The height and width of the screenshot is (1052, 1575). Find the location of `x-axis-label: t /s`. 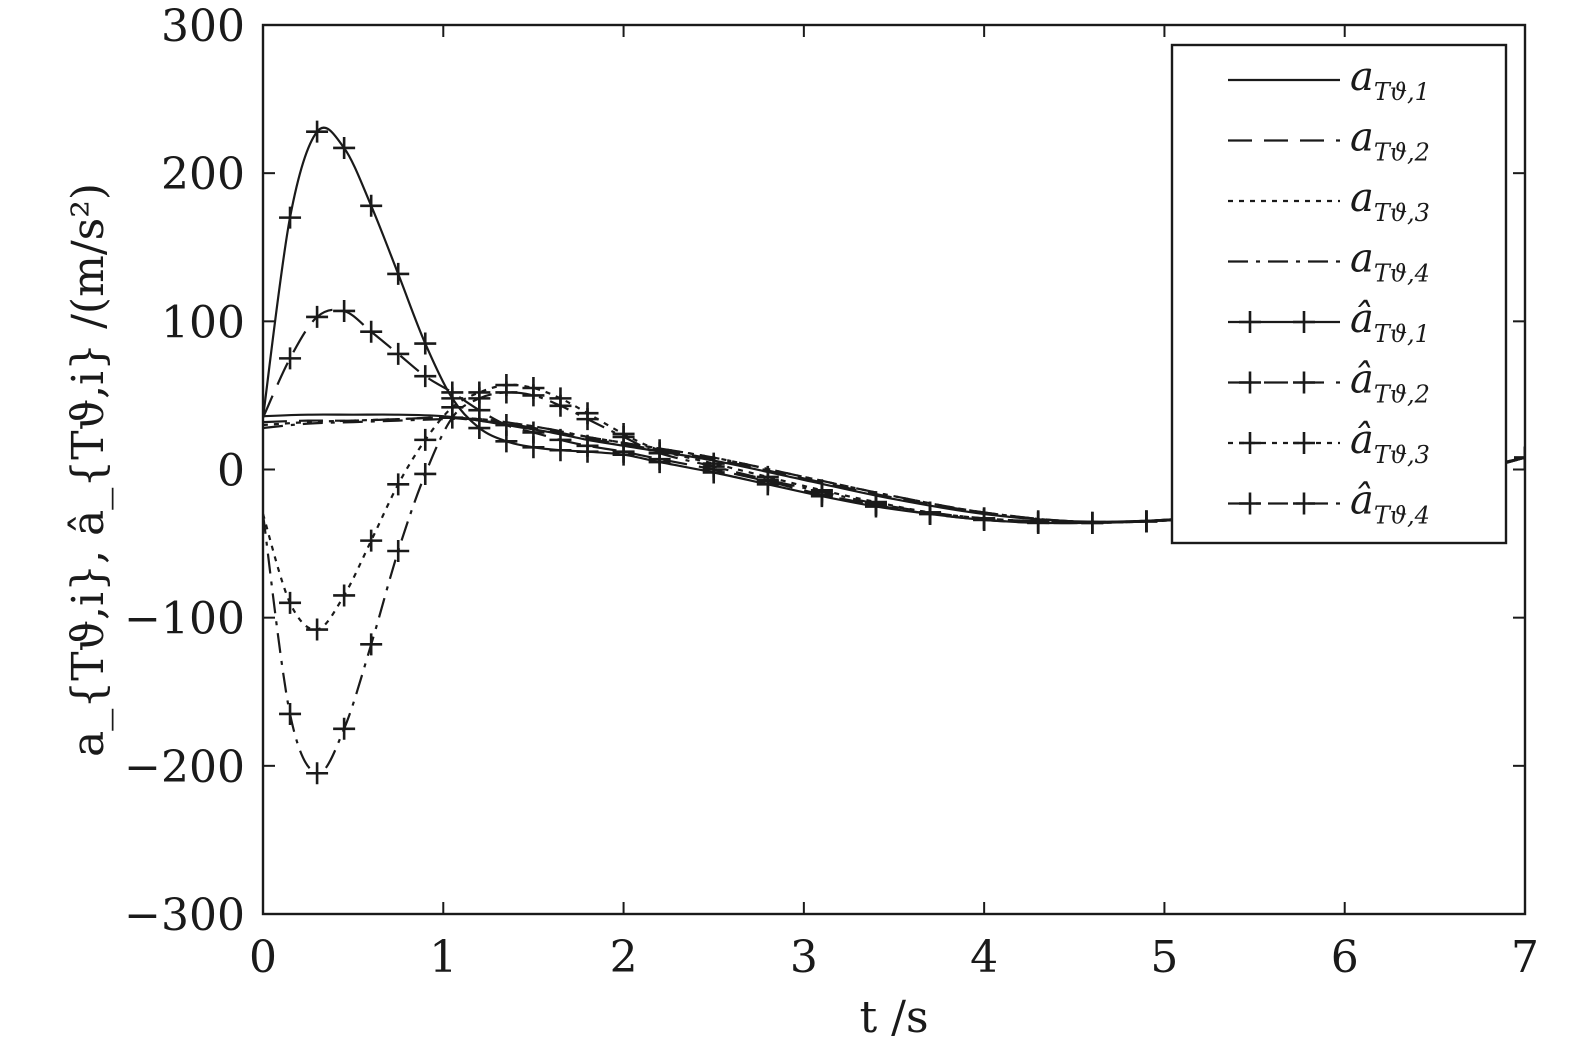

x-axis-label: t /s is located at coordinates (893, 1017).